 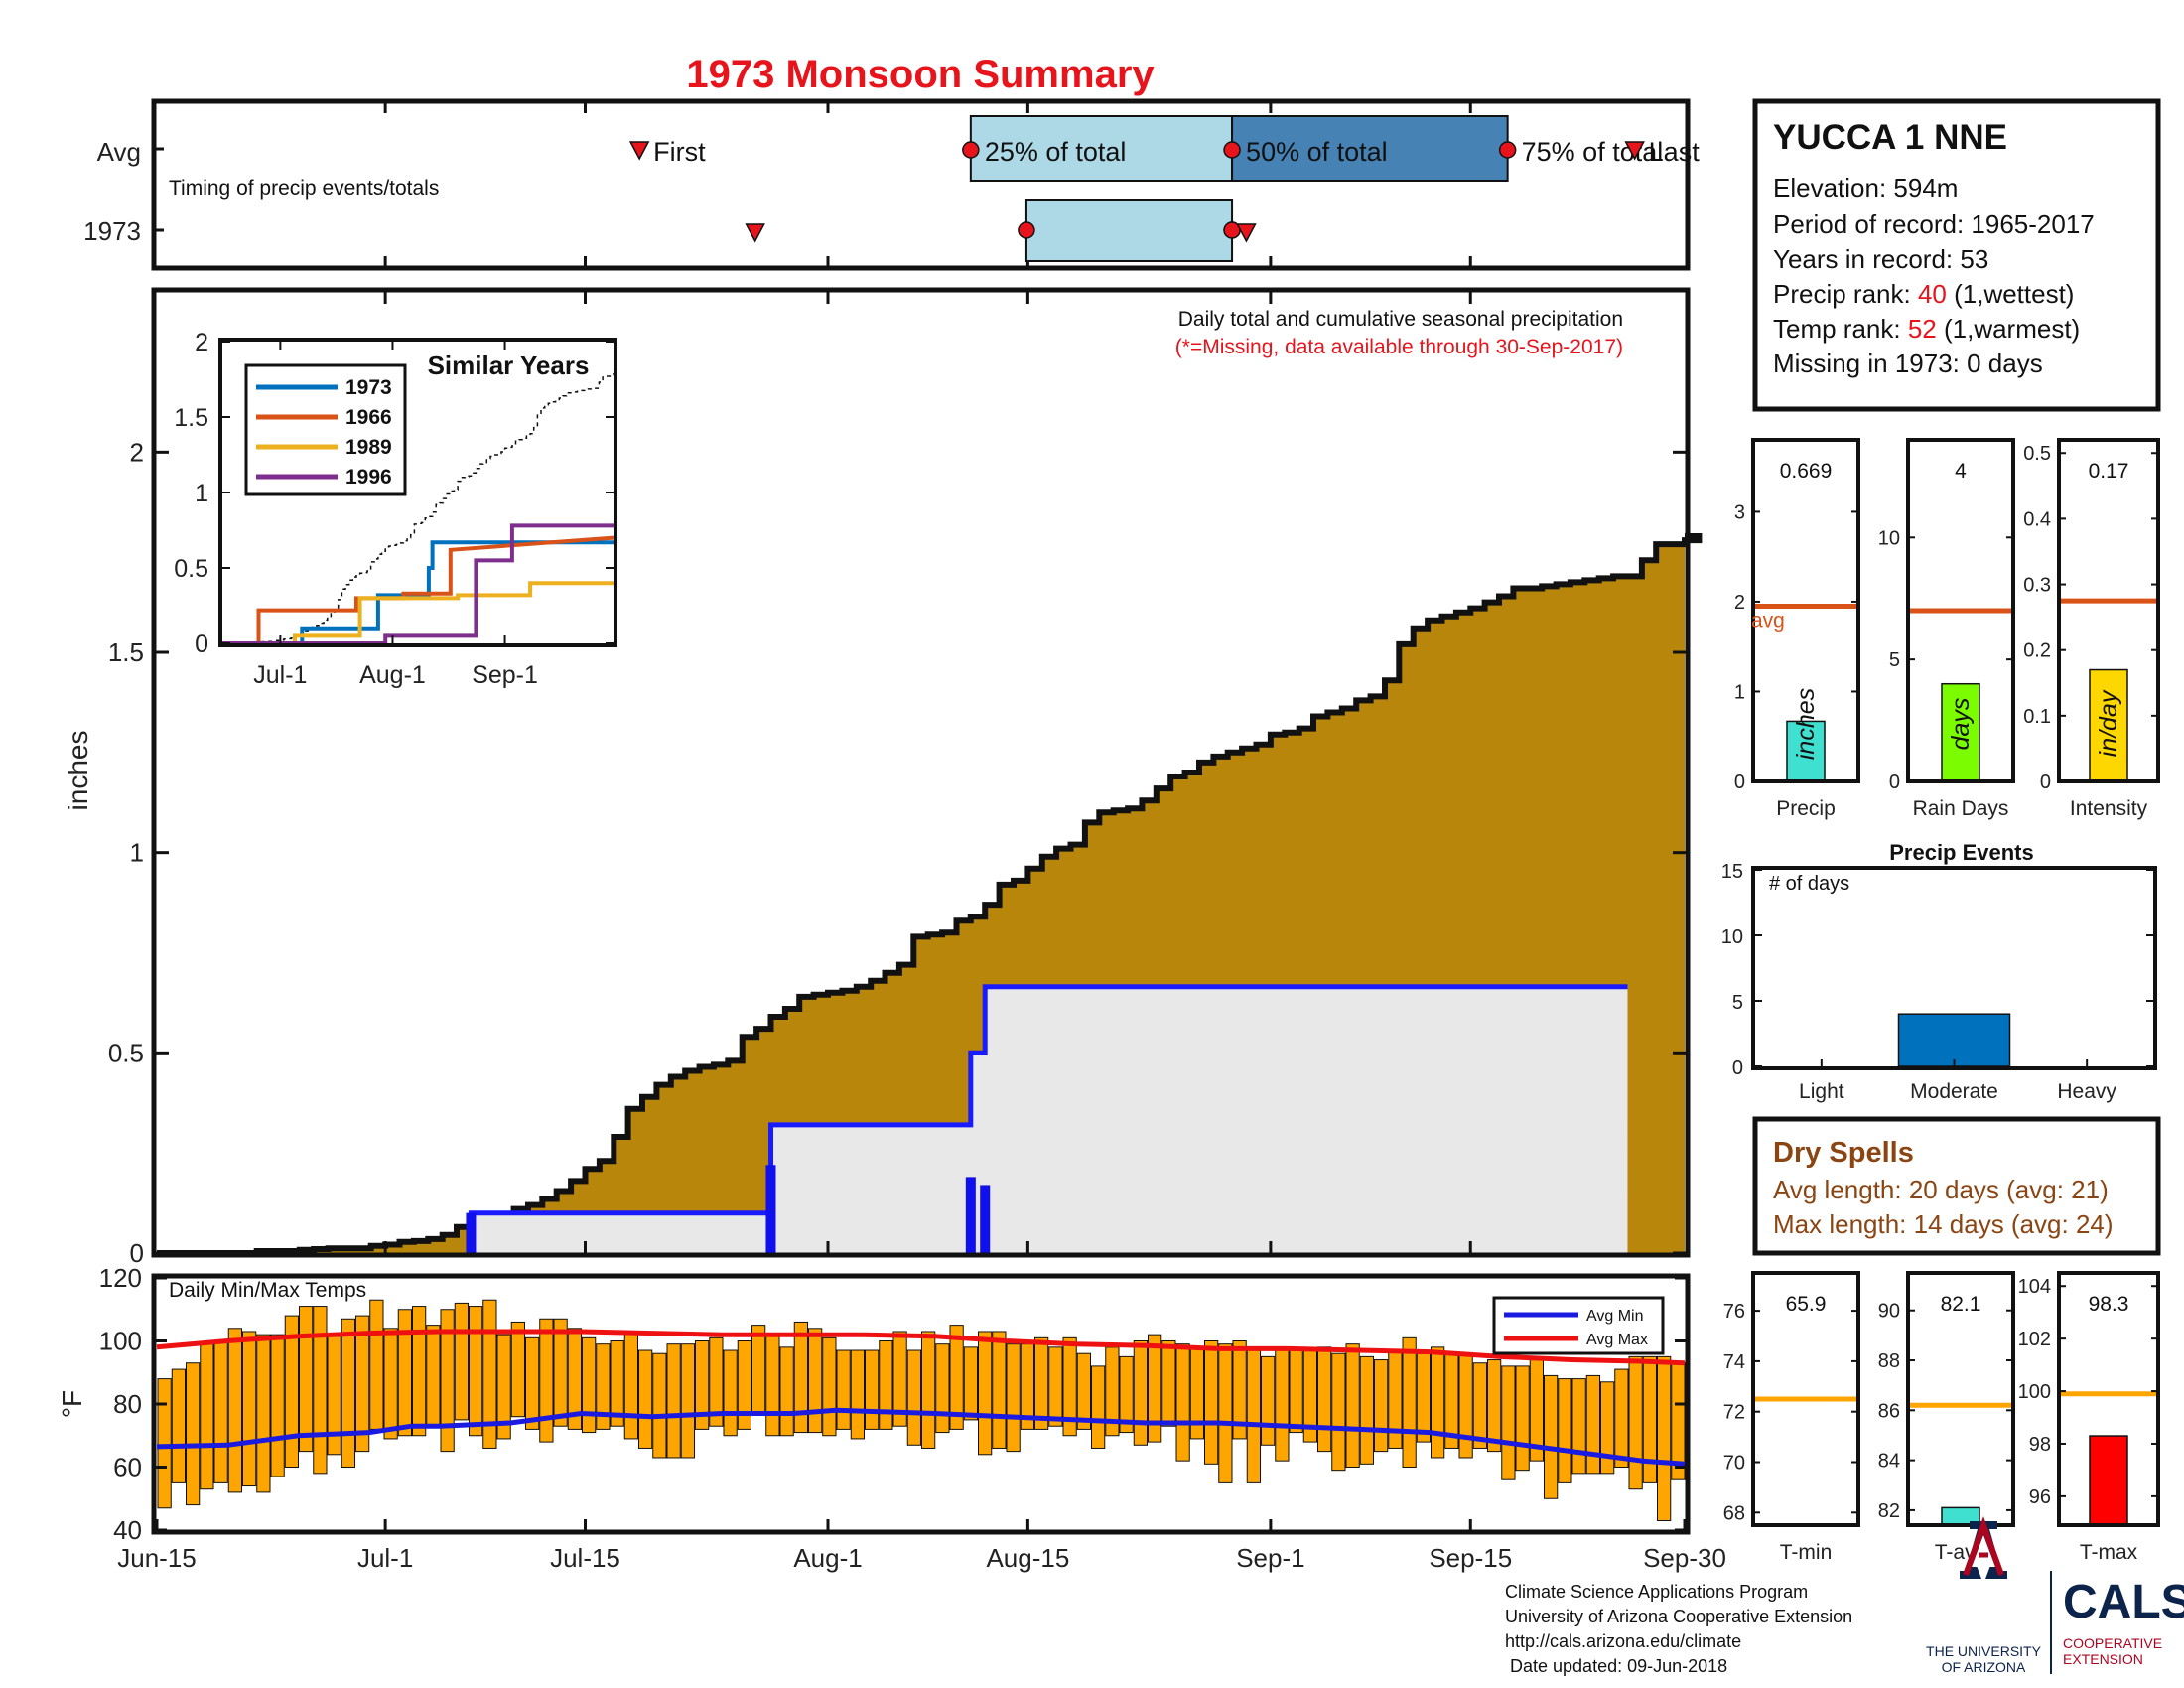 What do you see at coordinates (1880, 259) in the screenshot?
I see `station-years: Years in record: 53` at bounding box center [1880, 259].